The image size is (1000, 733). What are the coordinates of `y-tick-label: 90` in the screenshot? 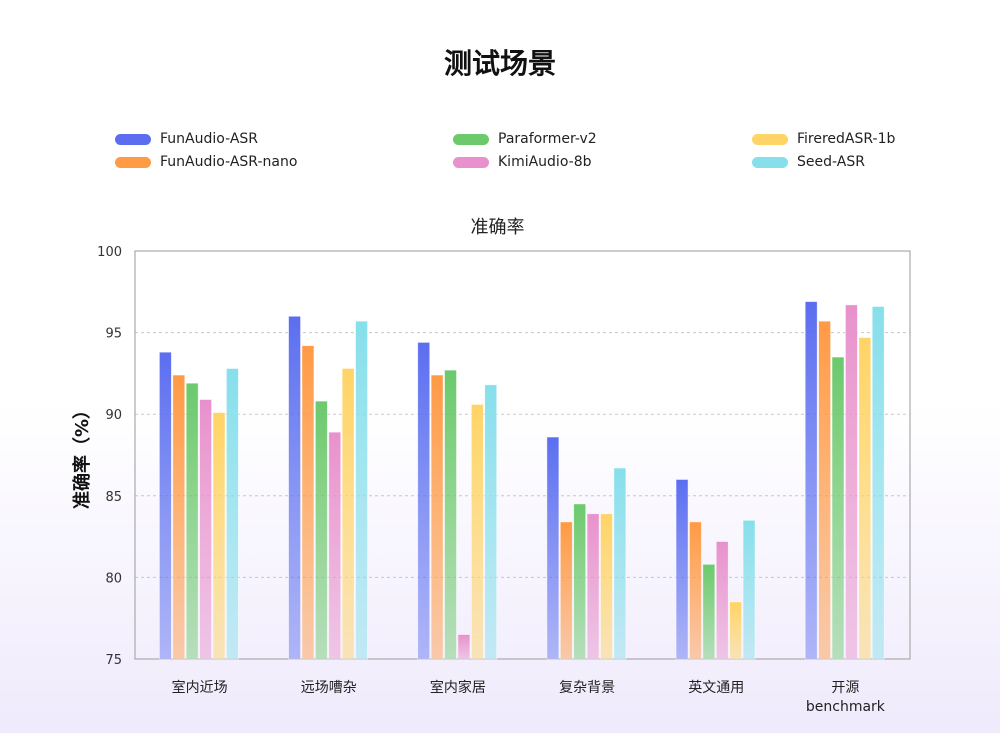 It's located at (113, 415).